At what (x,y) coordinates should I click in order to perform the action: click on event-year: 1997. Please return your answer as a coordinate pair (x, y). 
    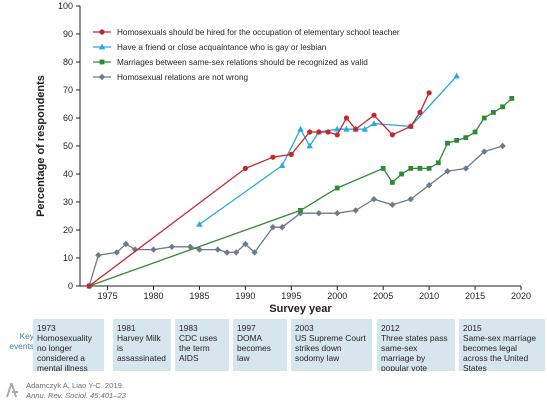
    Looking at the image, I should click on (246, 328).